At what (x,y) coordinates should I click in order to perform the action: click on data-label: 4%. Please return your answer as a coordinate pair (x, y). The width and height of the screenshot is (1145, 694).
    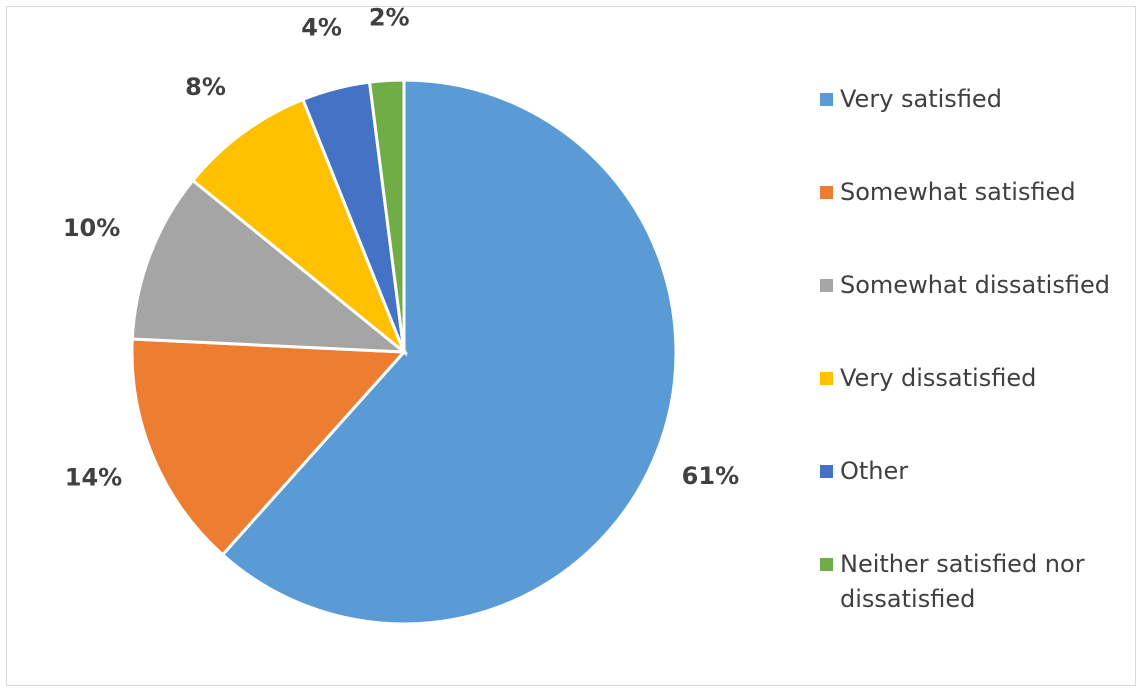
    Looking at the image, I should click on (321, 28).